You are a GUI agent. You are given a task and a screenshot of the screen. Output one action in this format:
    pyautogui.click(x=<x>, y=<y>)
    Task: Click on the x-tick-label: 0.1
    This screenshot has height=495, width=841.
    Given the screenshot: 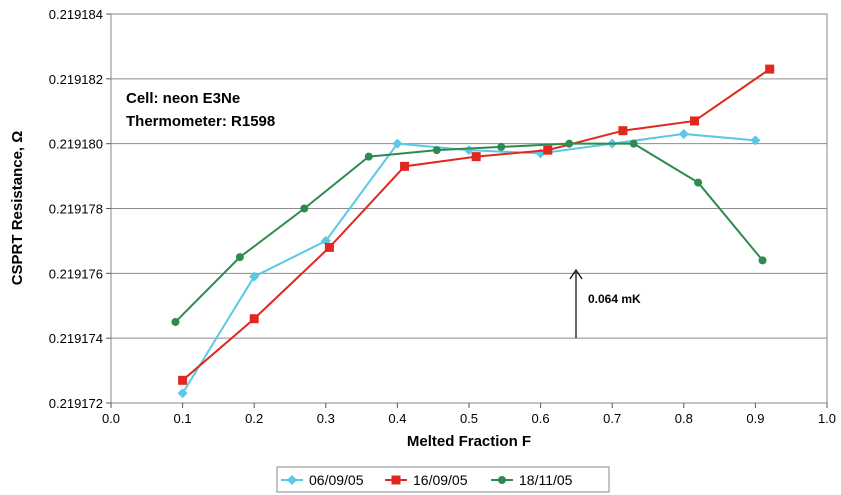 What is the action you would take?
    pyautogui.click(x=183, y=418)
    